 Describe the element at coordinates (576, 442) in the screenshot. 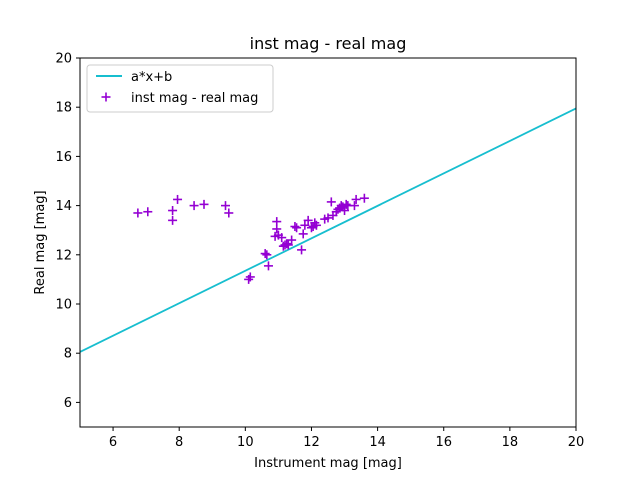

I see `x-tick-label: 20` at that location.